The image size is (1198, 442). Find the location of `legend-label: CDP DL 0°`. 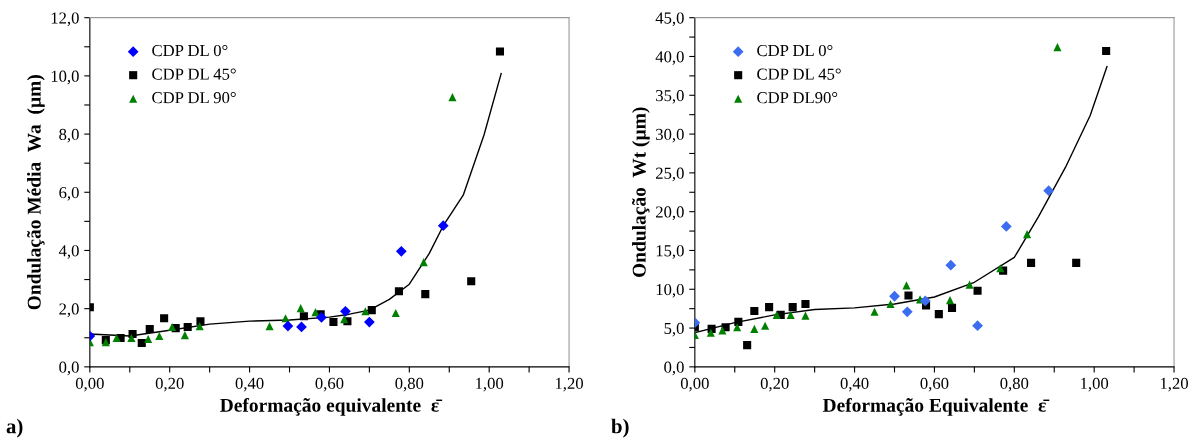

legend-label: CDP DL 0° is located at coordinates (795, 50).